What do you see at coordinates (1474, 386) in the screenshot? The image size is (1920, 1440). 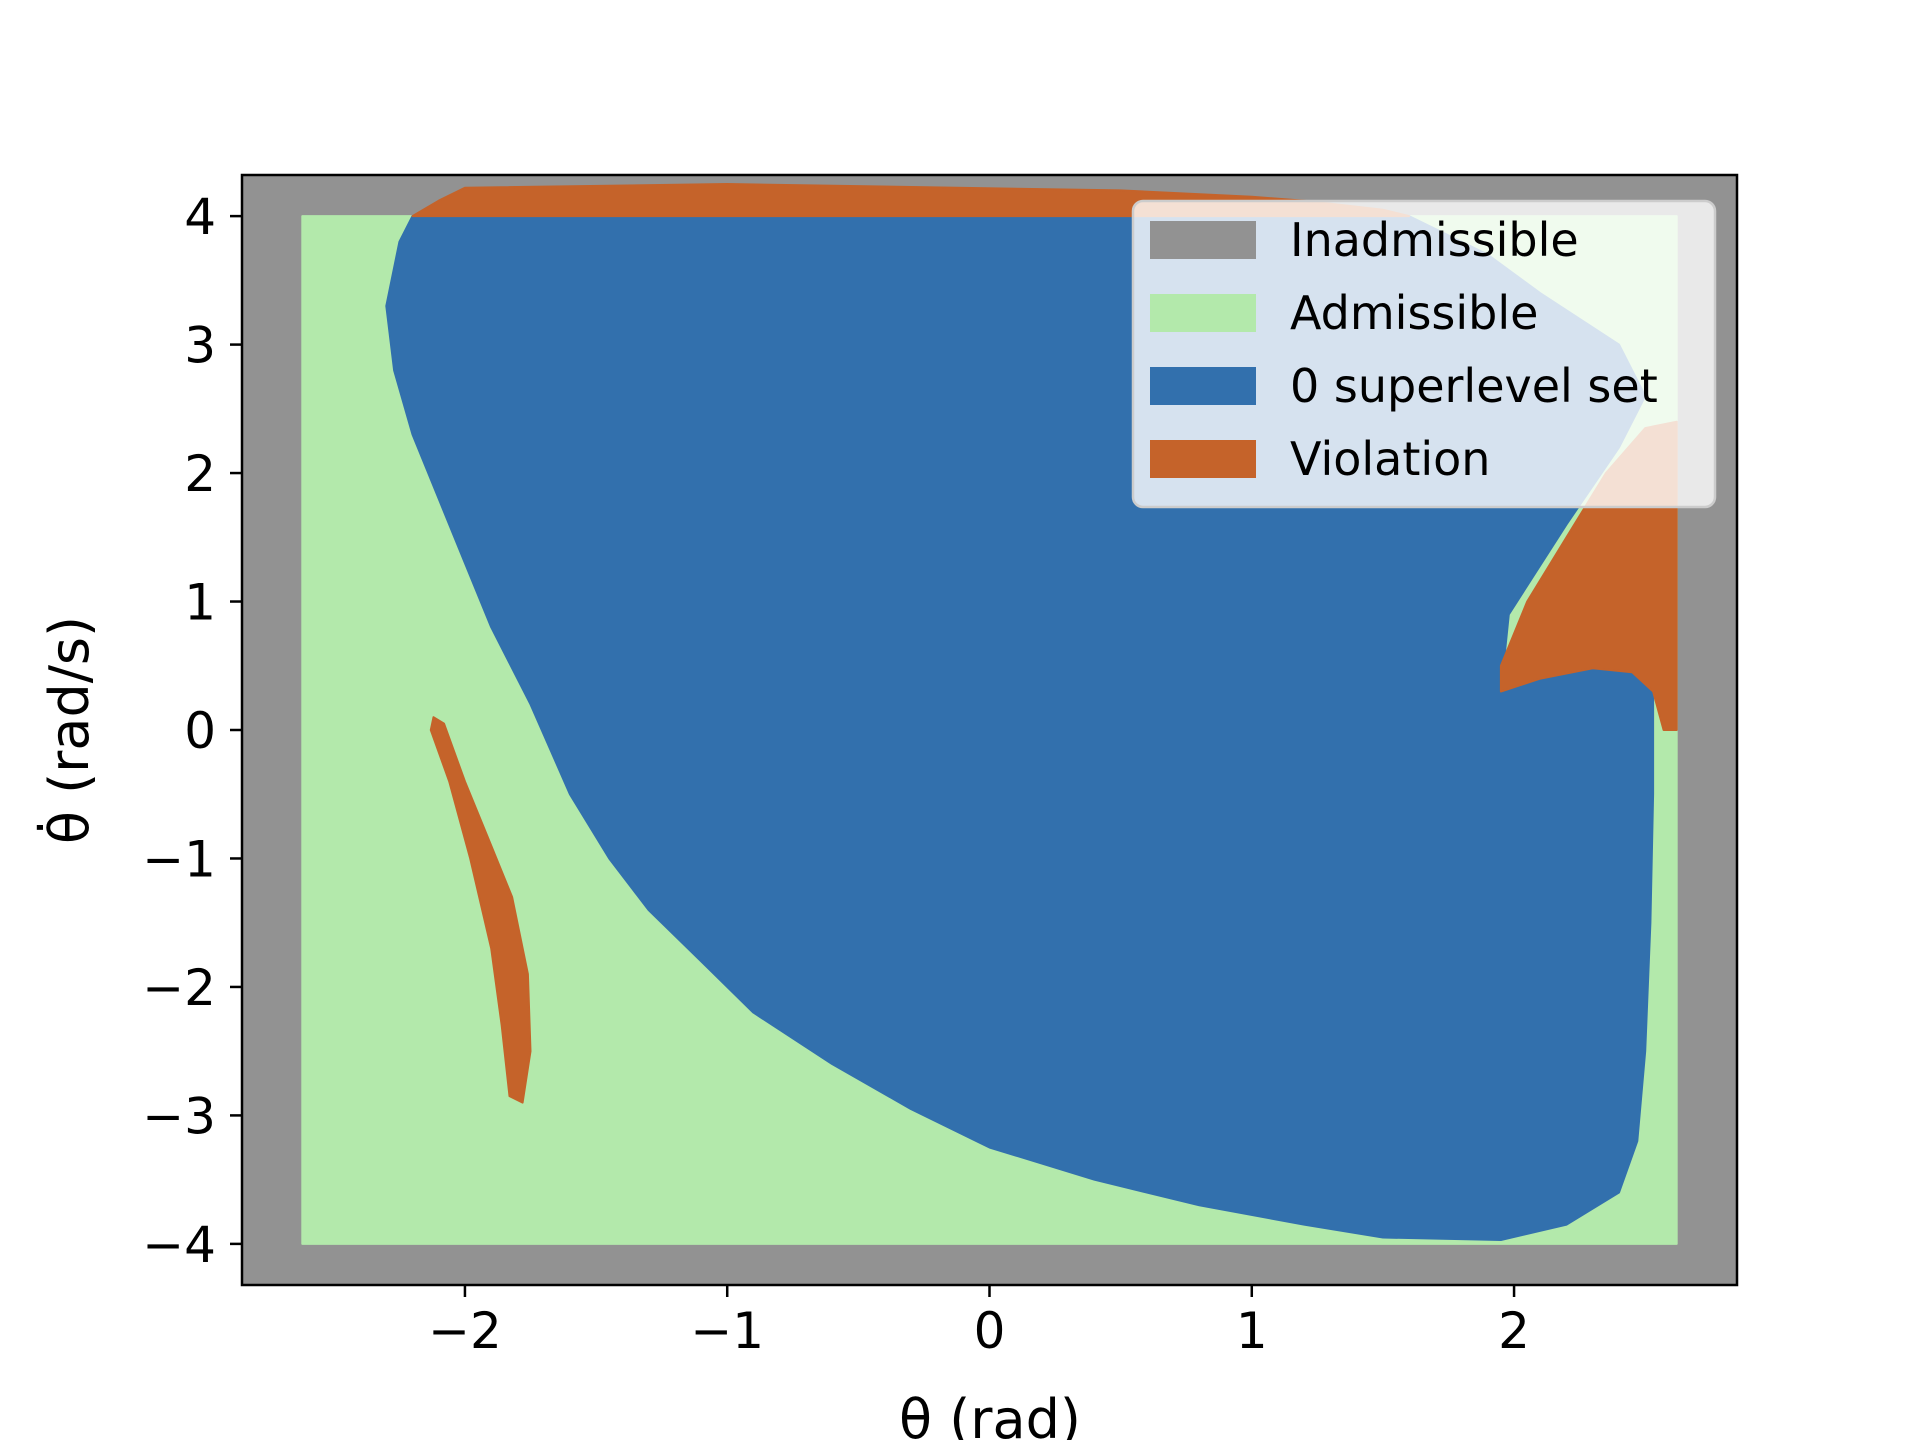 I see `legend-label-0-superlevel-set: 0 superlevel set` at bounding box center [1474, 386].